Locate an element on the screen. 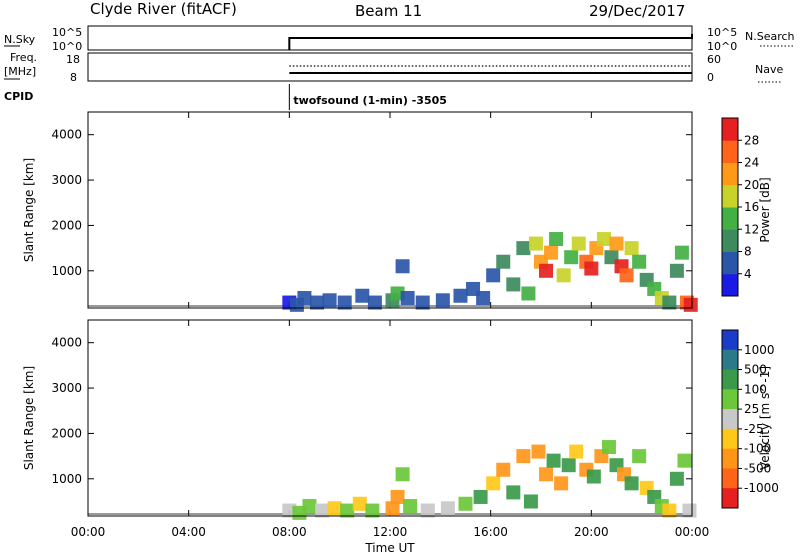 Image resolution: width=800 pixels, height=558 pixels. nsky-tick-bottom: 10^0 is located at coordinates (67, 46).